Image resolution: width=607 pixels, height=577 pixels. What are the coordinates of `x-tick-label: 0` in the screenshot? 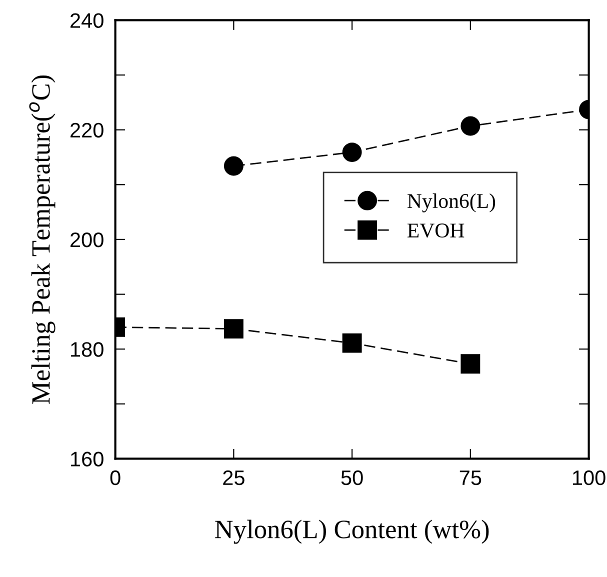 It's located at (115, 478).